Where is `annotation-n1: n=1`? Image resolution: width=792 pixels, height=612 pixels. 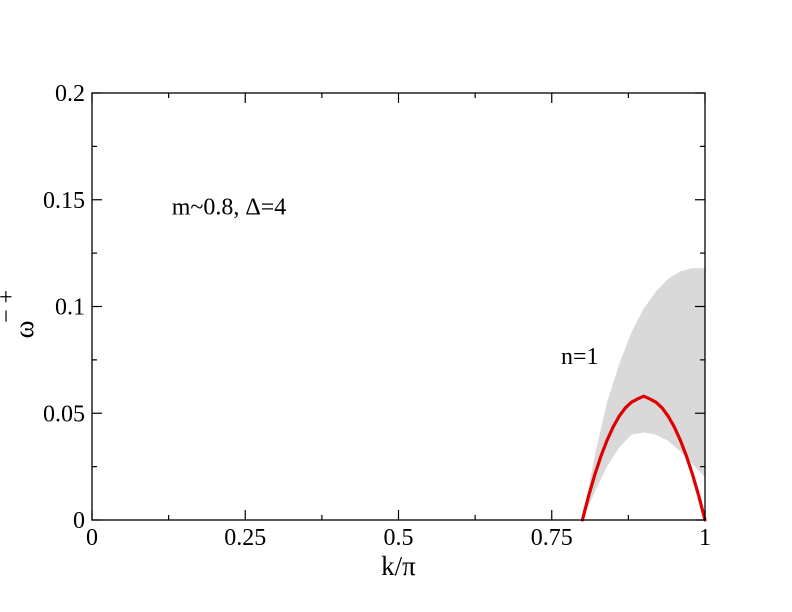
annotation-n1: n=1 is located at coordinates (580, 357).